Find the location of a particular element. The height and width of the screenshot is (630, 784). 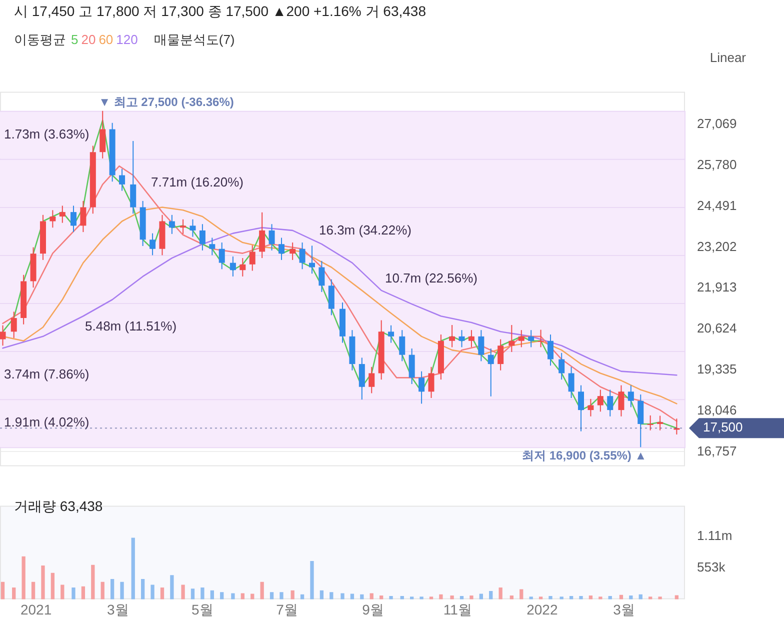

chart-title: 거래량 63,438 is located at coordinates (58, 507).